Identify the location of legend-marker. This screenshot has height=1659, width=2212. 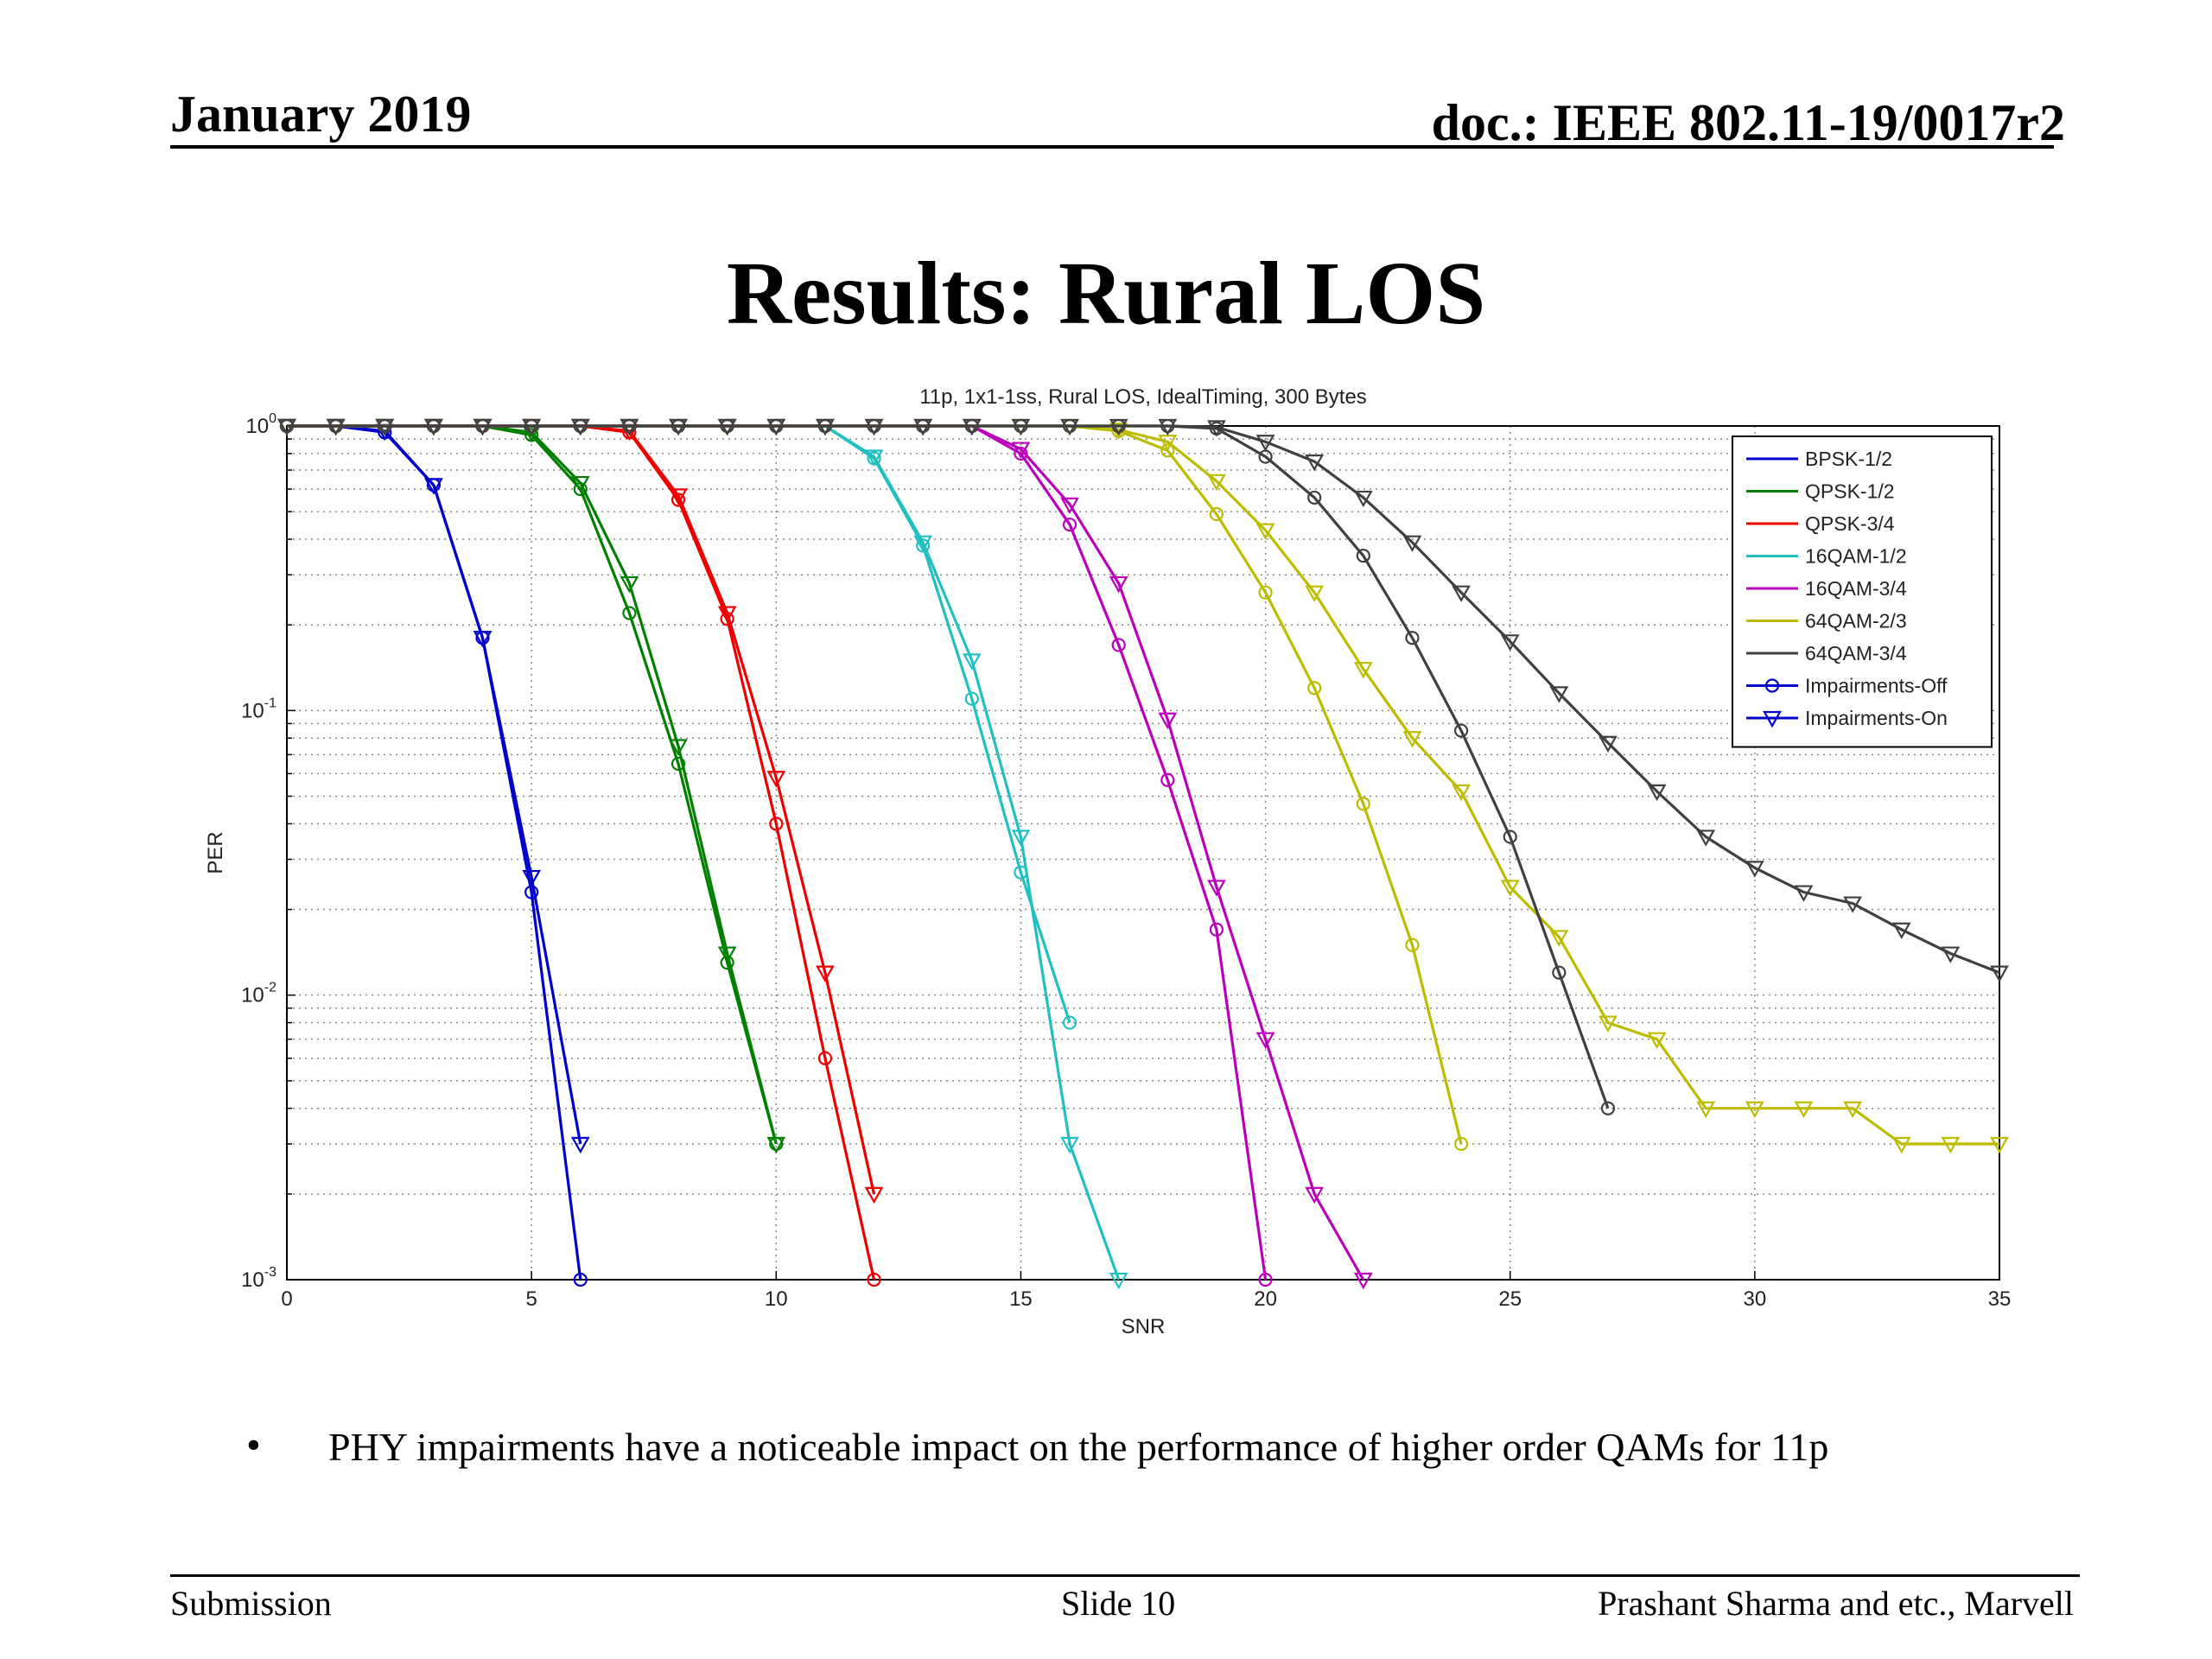
(1773, 719).